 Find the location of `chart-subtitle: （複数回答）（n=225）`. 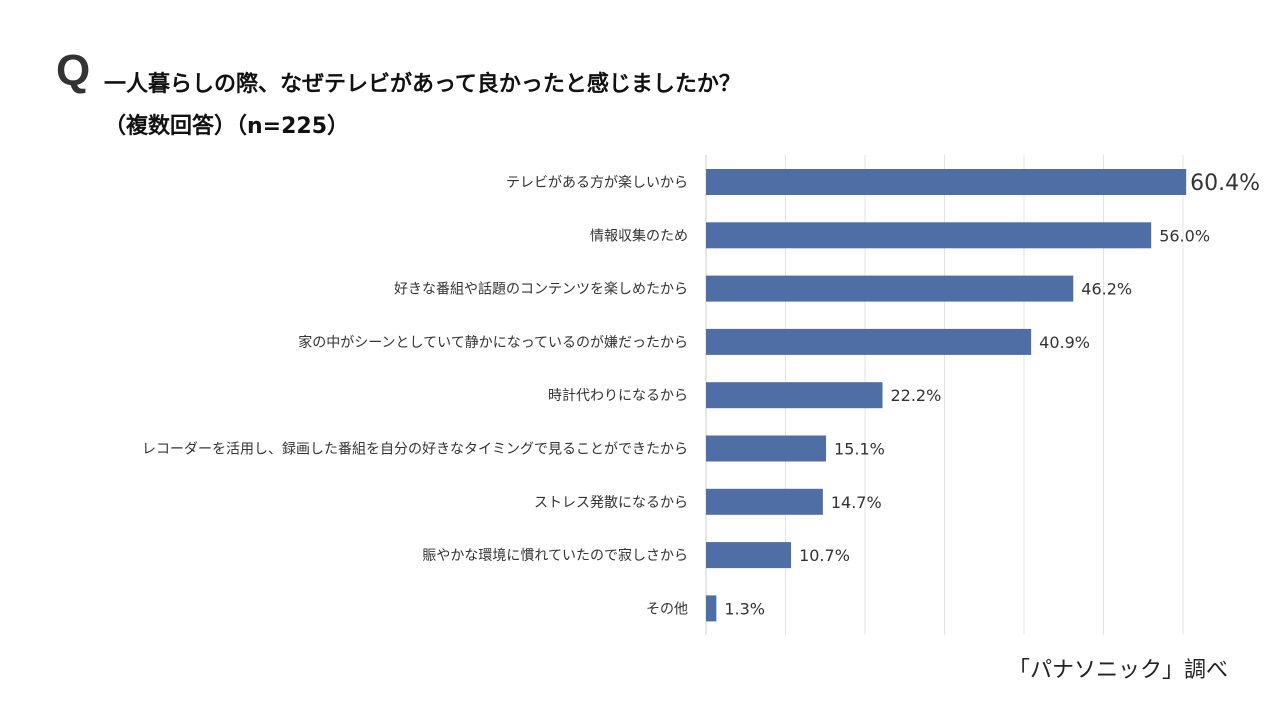

chart-subtitle: （複数回答）（n=225） is located at coordinates (227, 126).